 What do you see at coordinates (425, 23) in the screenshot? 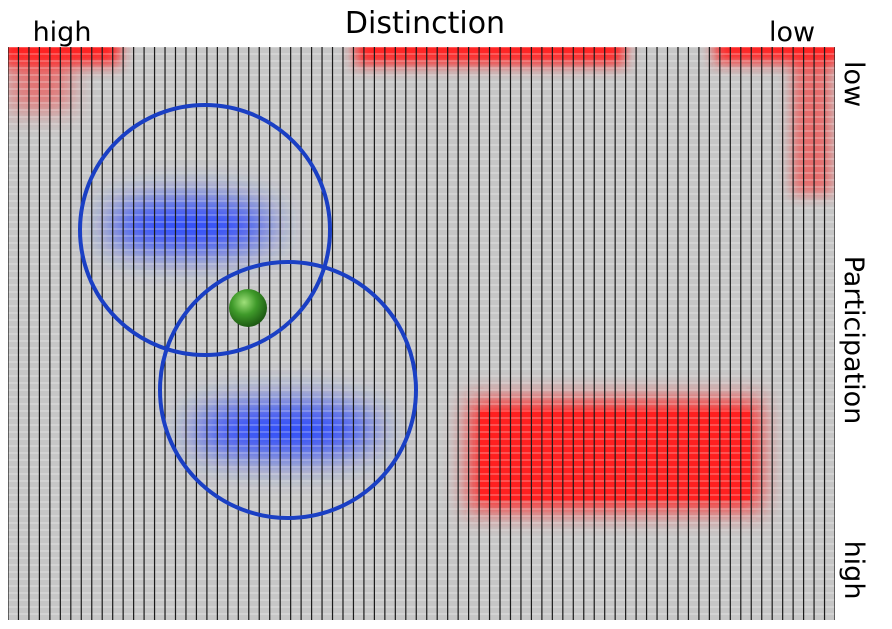
I see `top-title: Distinction` at bounding box center [425, 23].